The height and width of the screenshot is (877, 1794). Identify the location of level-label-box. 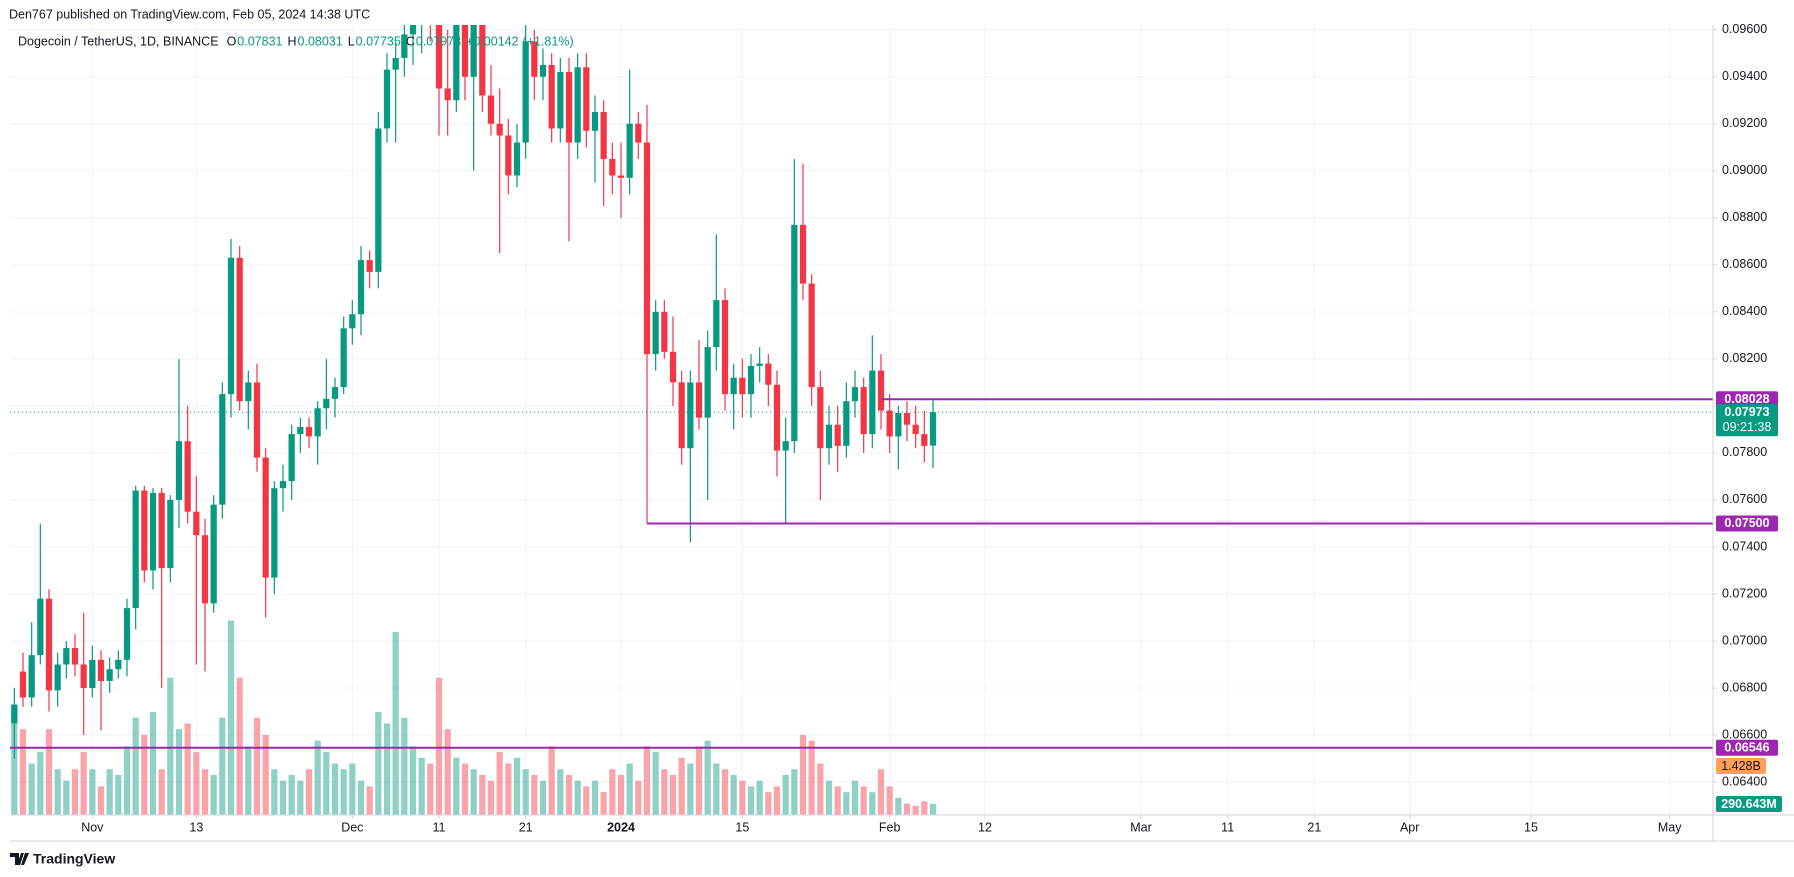
(1747, 747).